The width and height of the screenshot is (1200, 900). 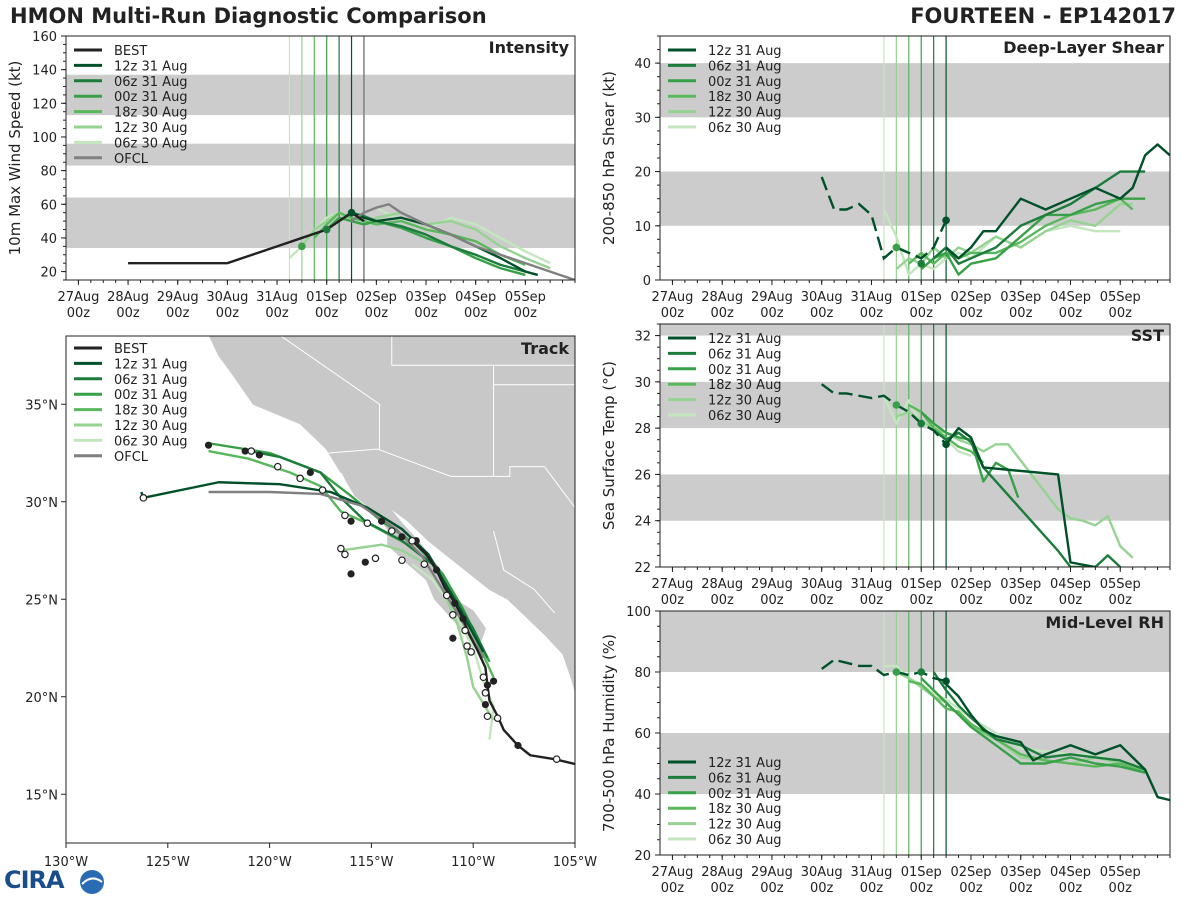 I want to click on sst-plot-area, so click(x=915, y=445).